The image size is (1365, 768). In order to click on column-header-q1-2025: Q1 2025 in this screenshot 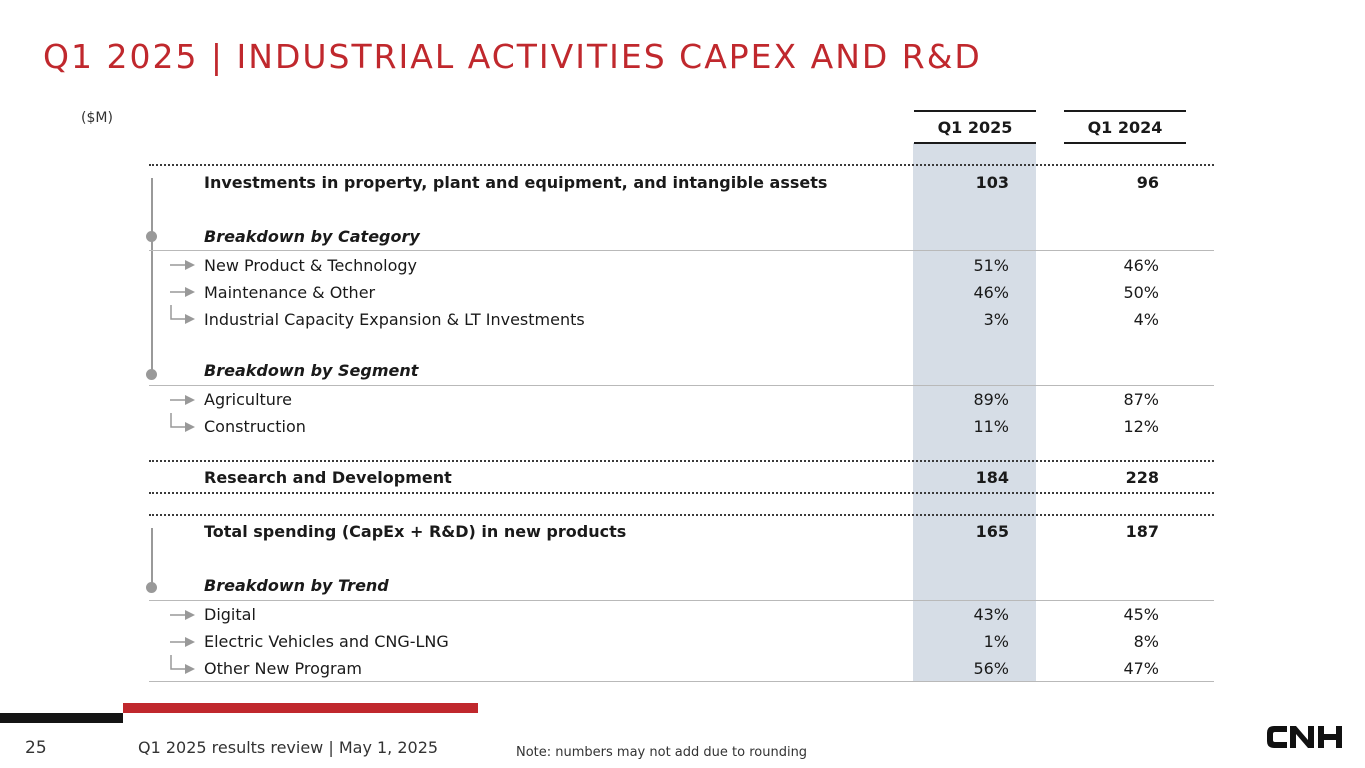, I will do `click(975, 127)`.